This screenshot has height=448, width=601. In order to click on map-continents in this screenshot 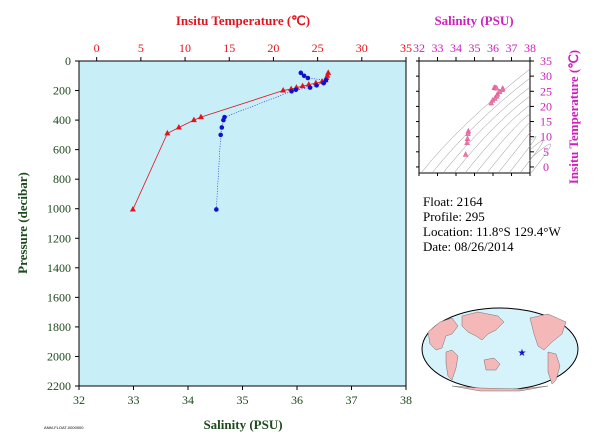, I will do `click(497, 351)`.